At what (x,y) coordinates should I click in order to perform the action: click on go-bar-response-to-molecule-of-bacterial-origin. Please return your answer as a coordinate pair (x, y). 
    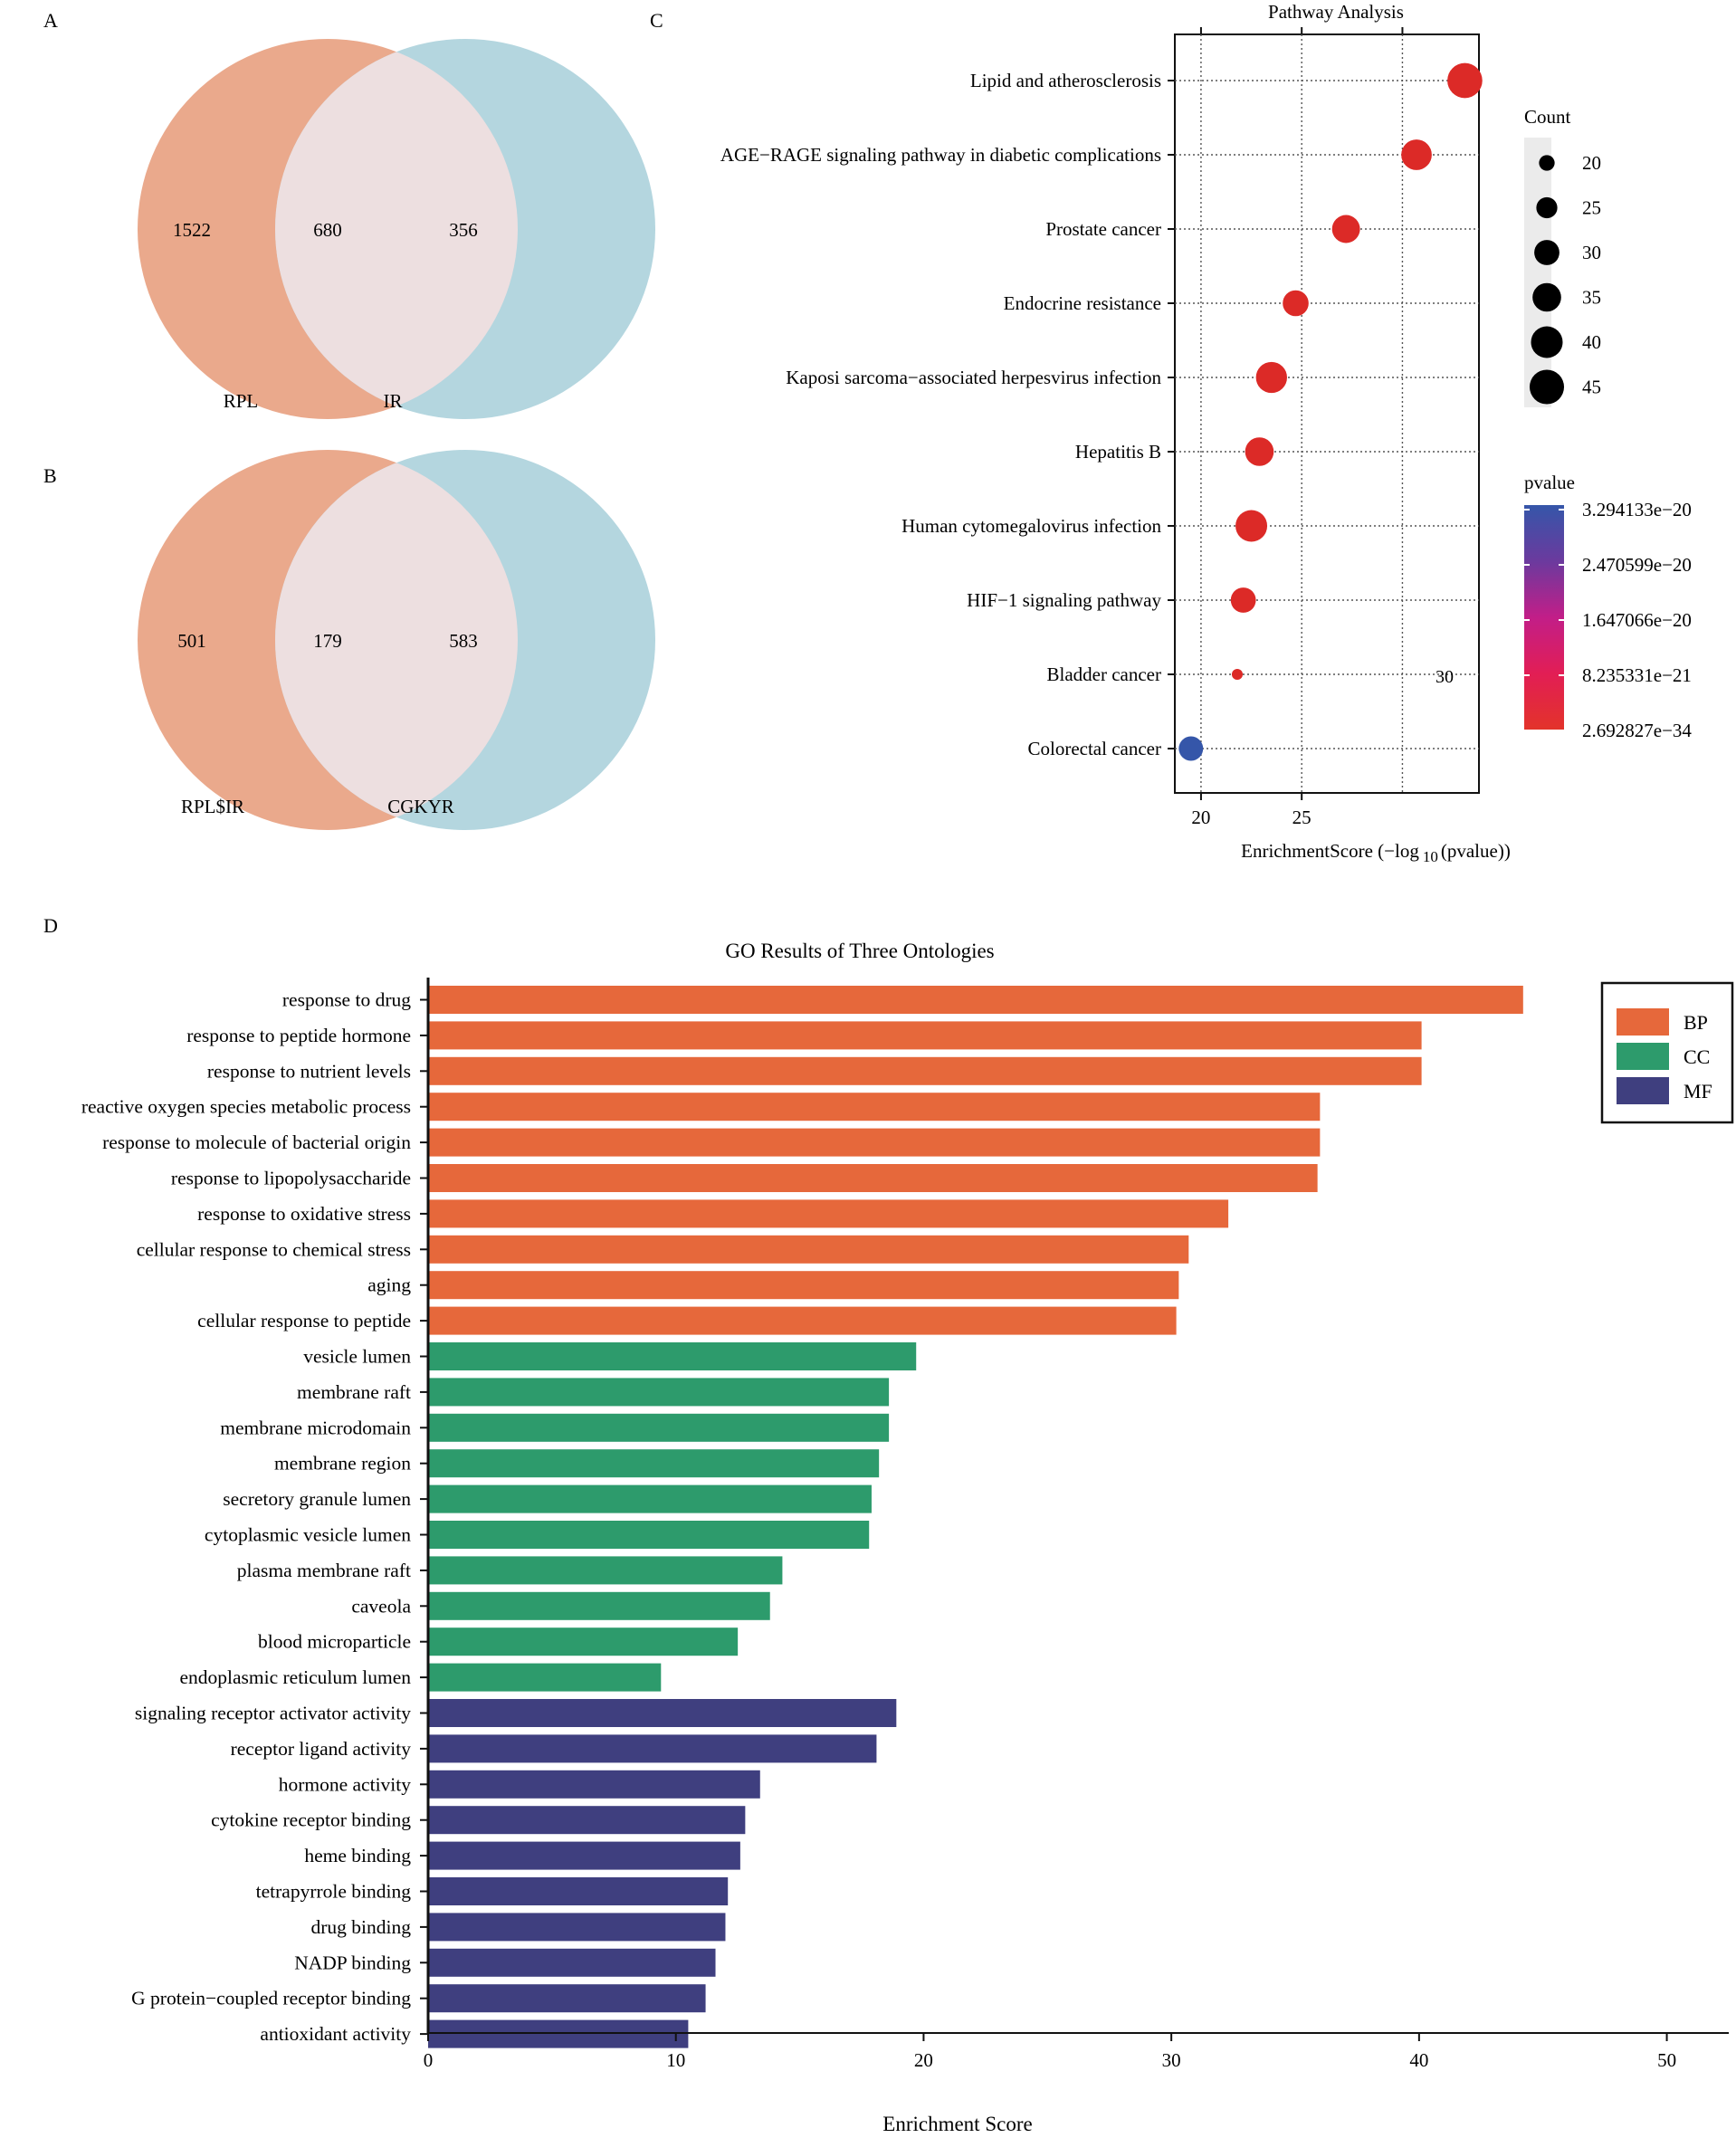
    Looking at the image, I should click on (874, 1142).